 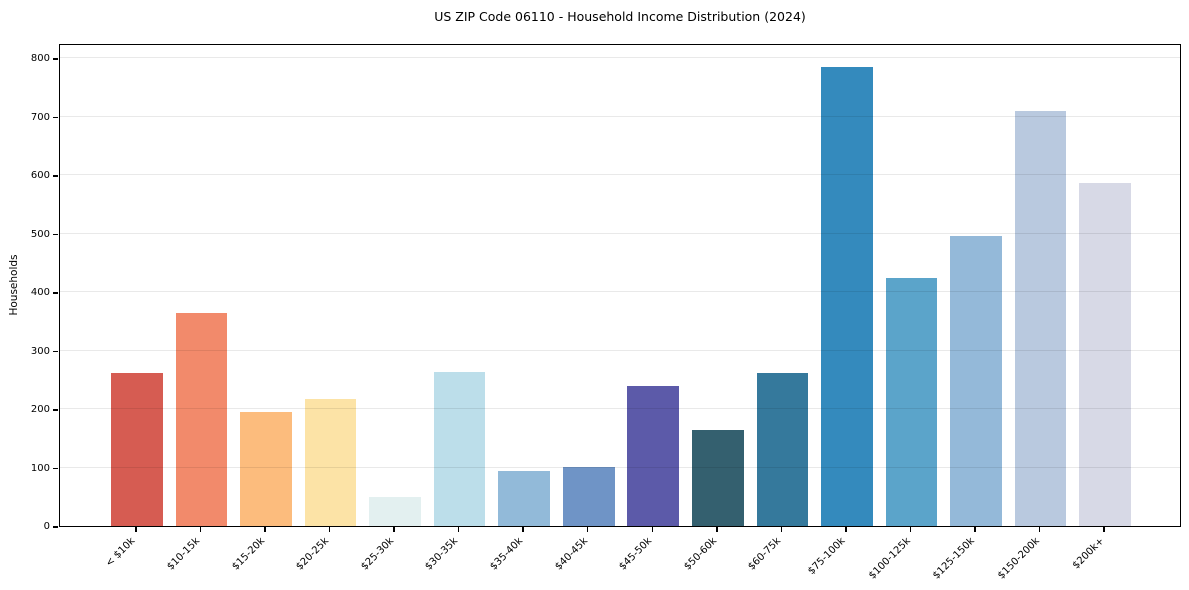 What do you see at coordinates (718, 477) in the screenshot?
I see `bar-50-60k` at bounding box center [718, 477].